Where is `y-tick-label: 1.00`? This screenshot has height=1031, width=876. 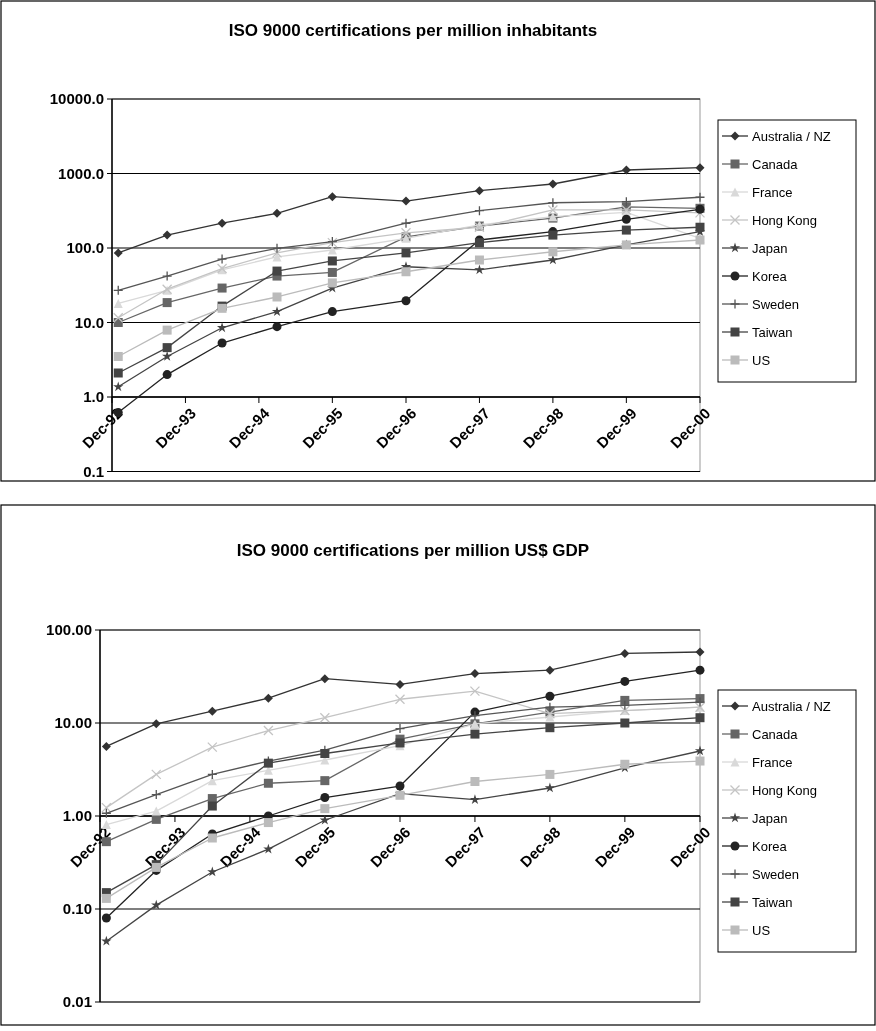 y-tick-label: 1.00 is located at coordinates (77, 816).